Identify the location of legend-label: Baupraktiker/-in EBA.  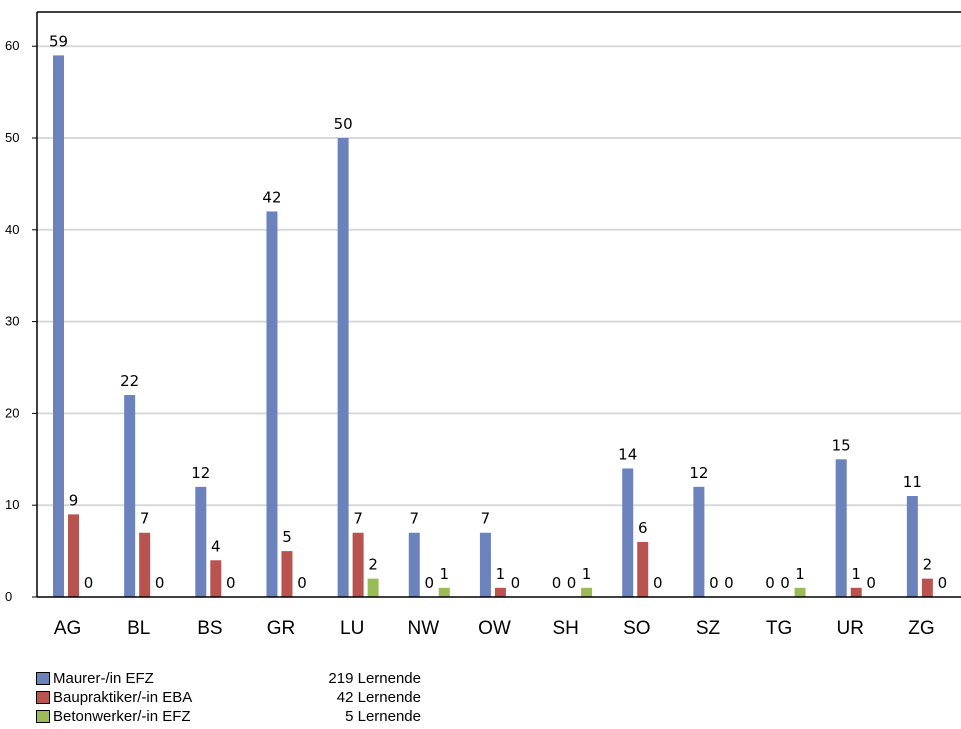
(123, 697).